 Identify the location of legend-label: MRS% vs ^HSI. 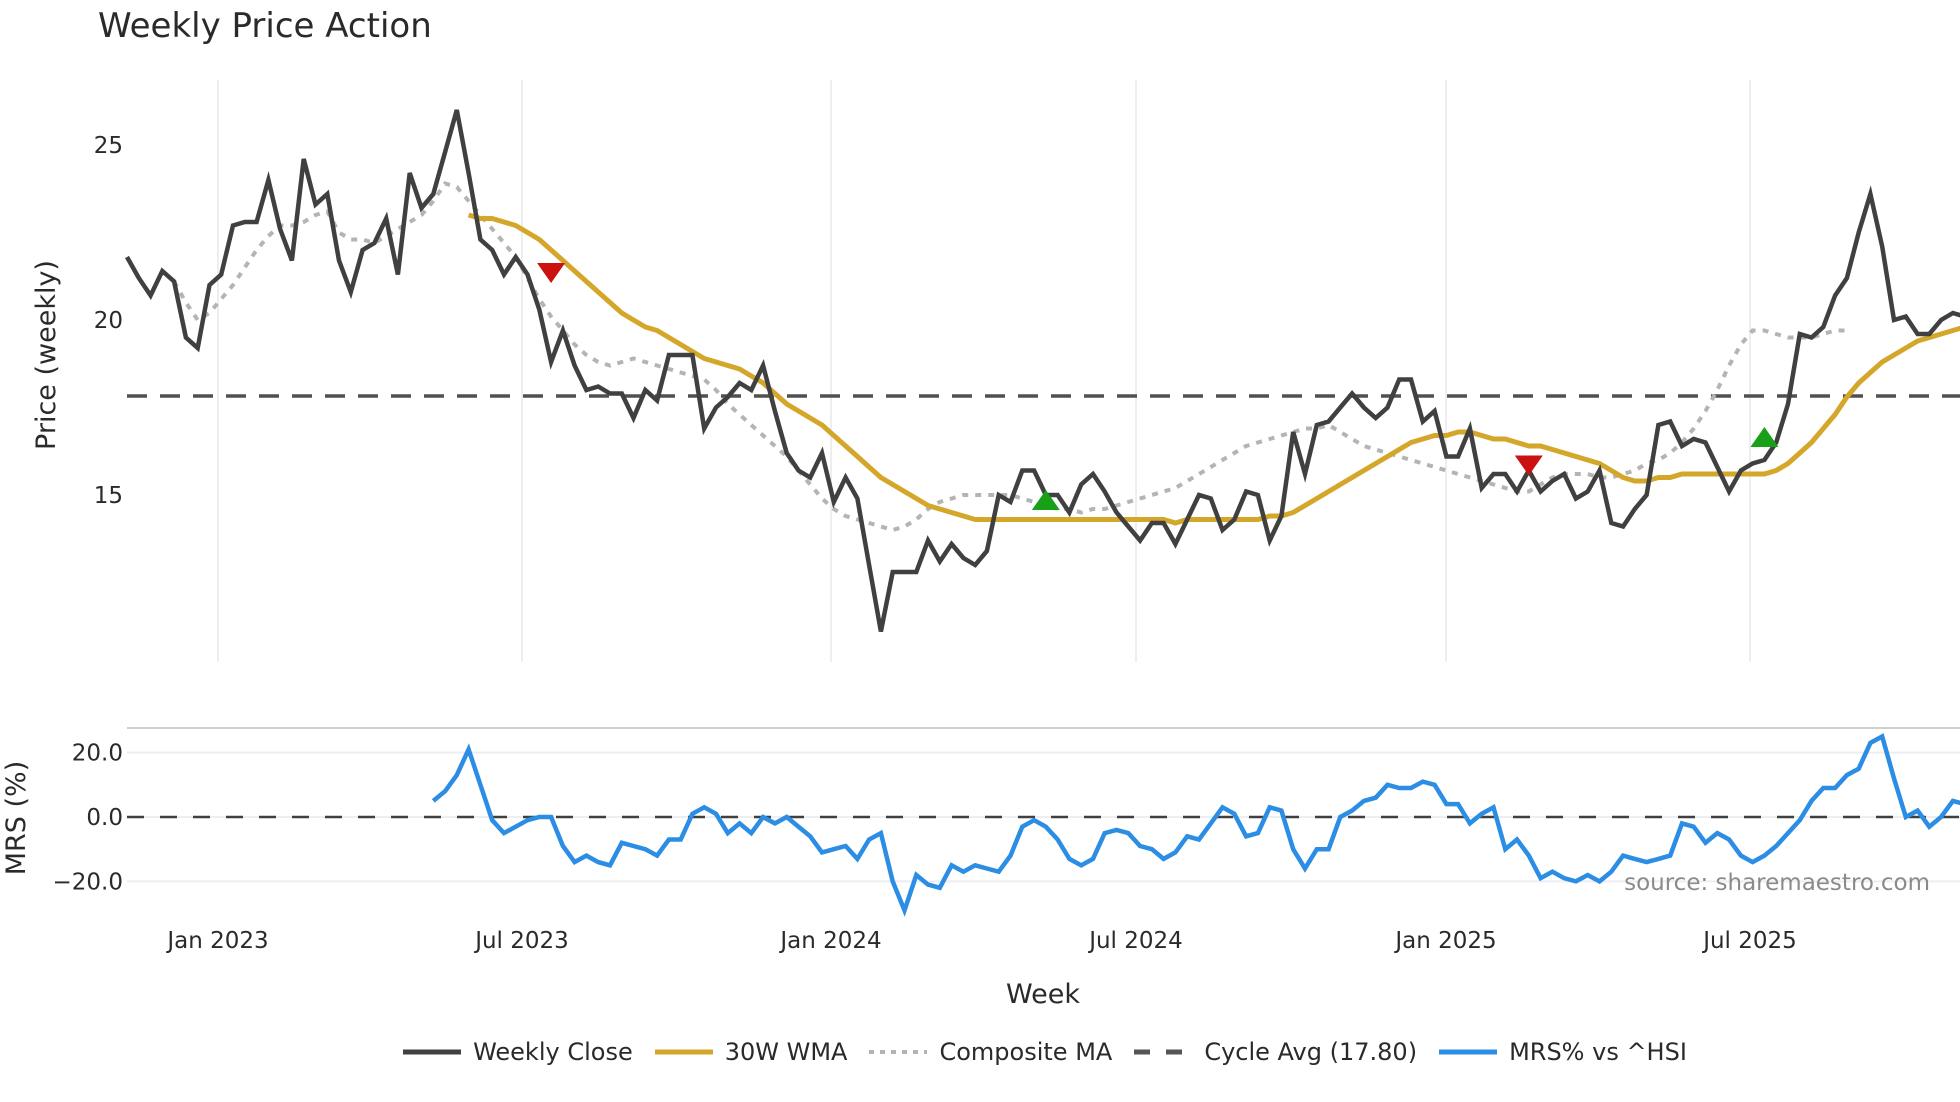
(1598, 1052).